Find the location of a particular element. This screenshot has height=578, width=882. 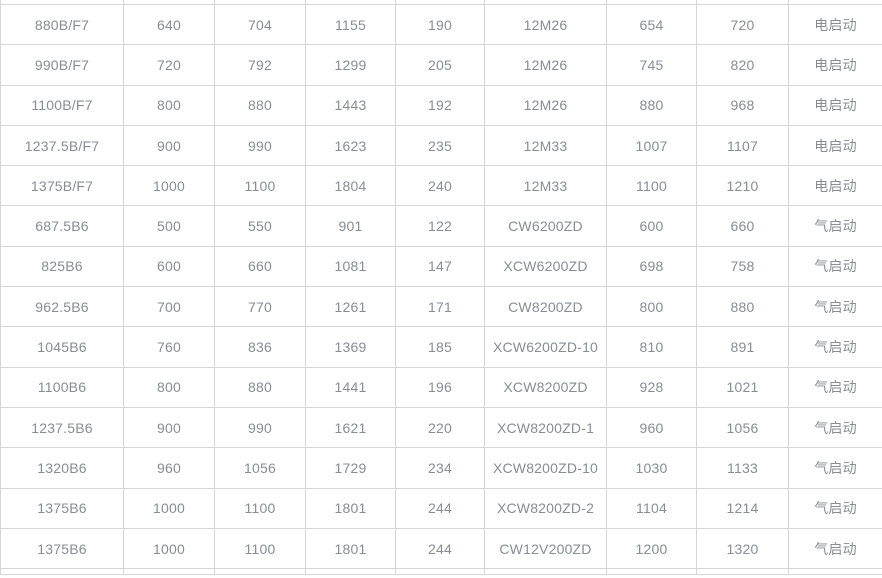

value-cell: 122 is located at coordinates (440, 226).